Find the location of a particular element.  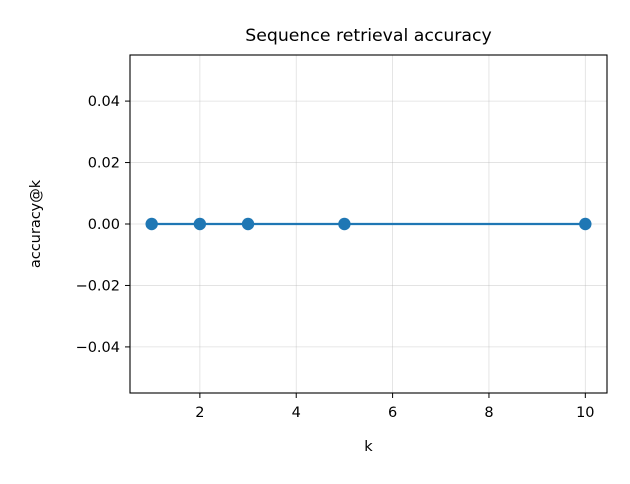

x-axis-label: k is located at coordinates (368, 447).